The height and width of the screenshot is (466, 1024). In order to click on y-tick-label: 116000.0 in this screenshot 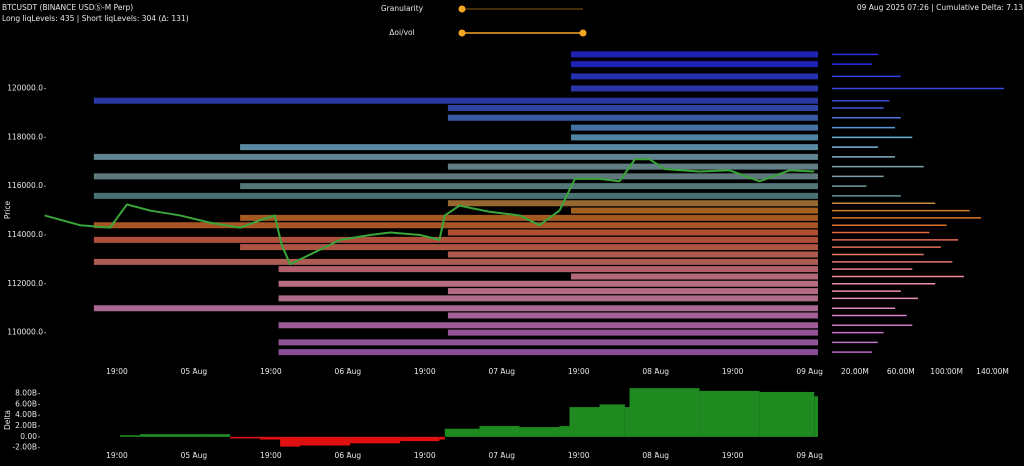, I will do `click(25, 185)`.